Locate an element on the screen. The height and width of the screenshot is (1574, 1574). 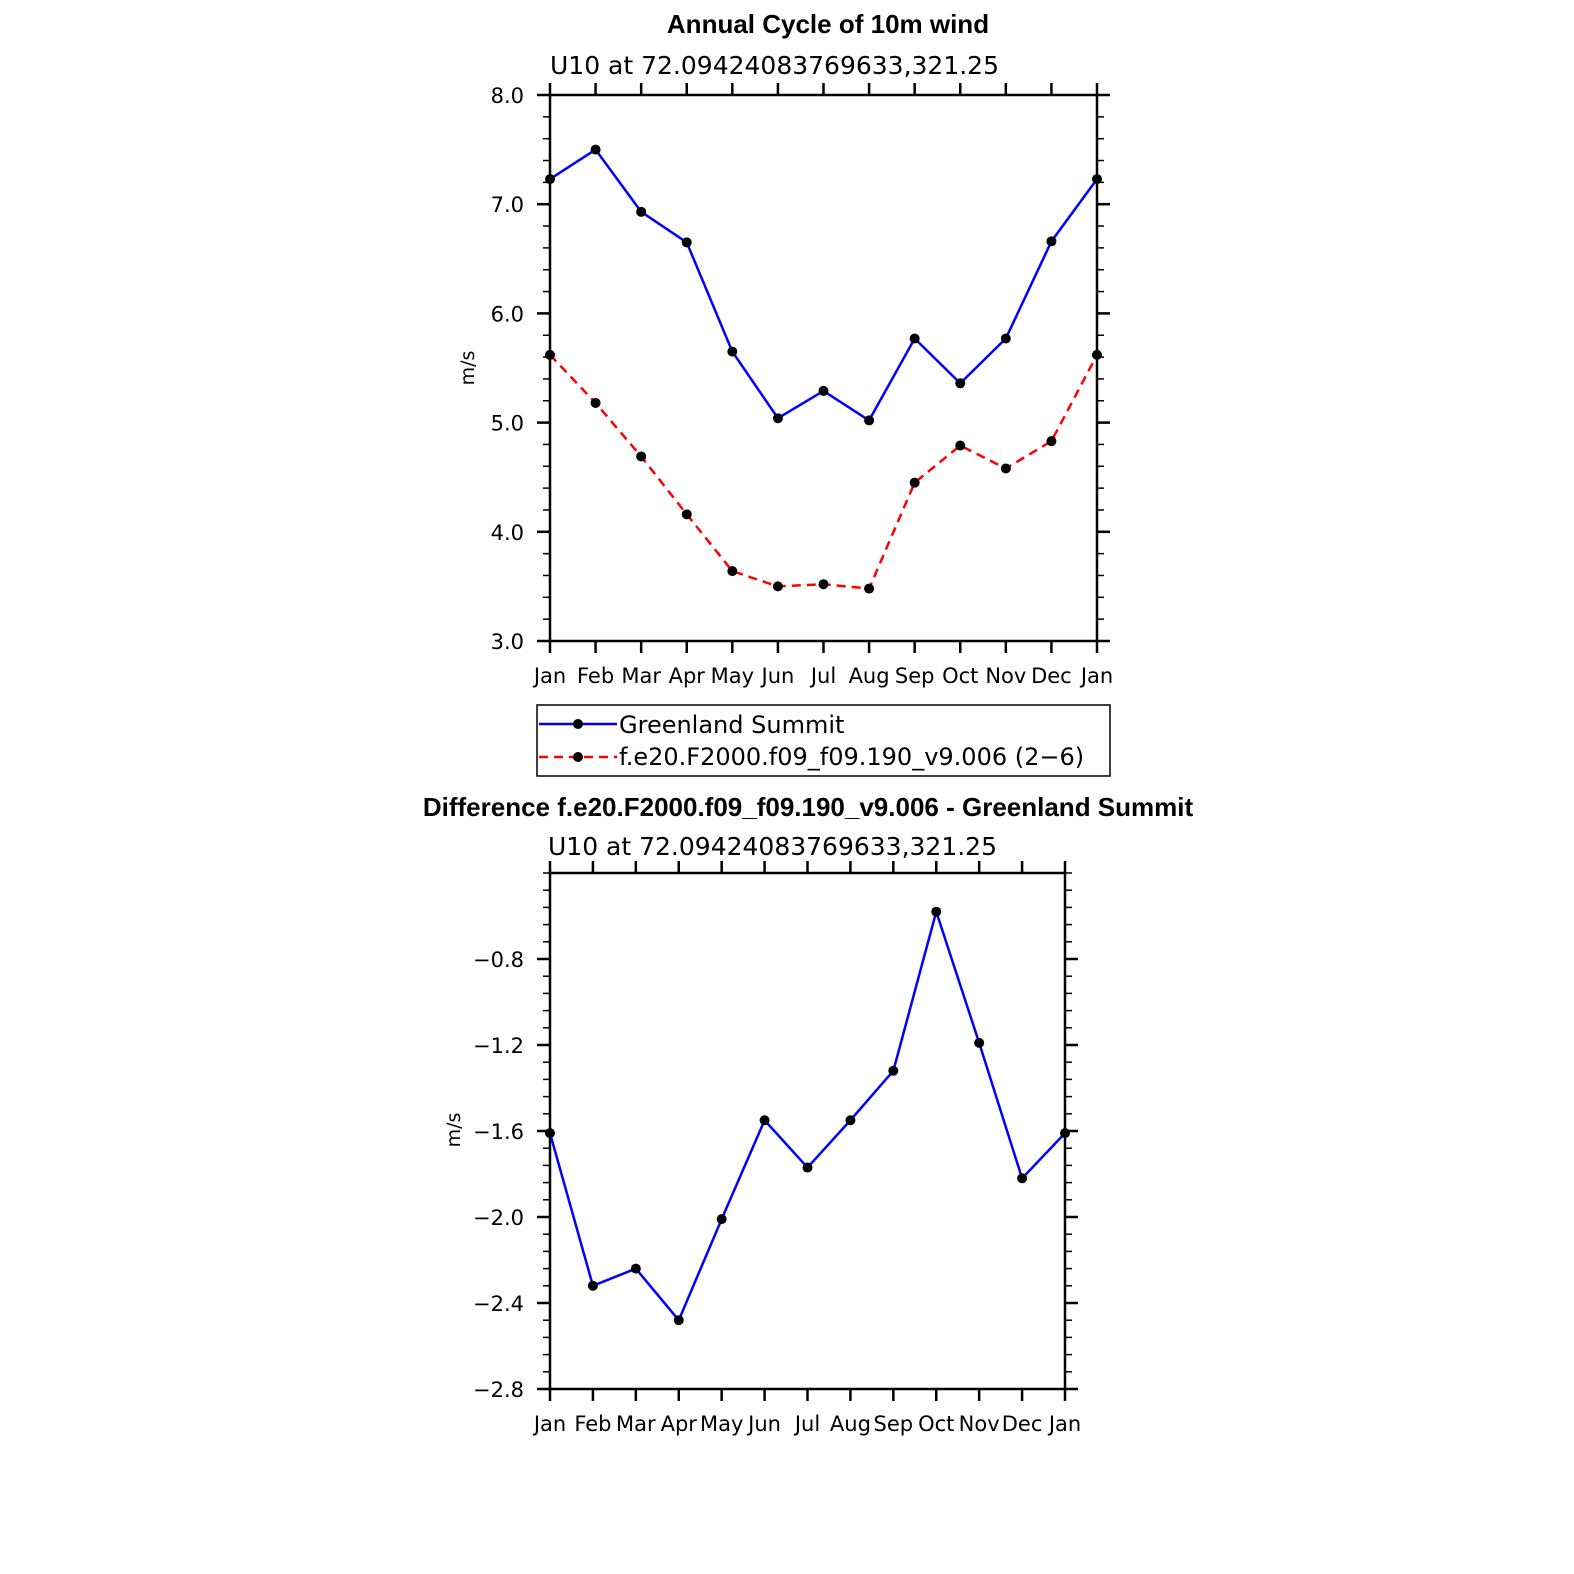
y-tick-label: 4.0 is located at coordinates (507, 533).